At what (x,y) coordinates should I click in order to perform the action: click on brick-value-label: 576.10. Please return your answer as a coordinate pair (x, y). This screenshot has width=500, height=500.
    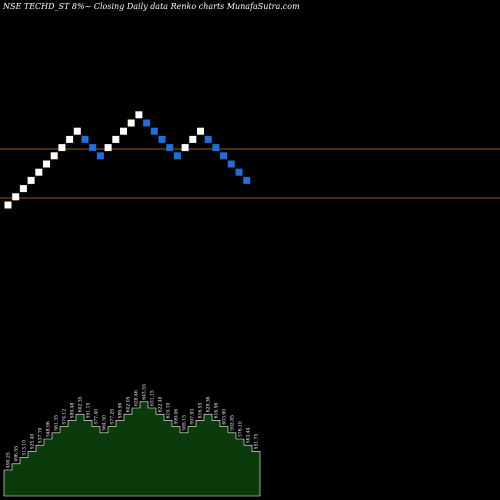
    Looking at the image, I should click on (241, 429).